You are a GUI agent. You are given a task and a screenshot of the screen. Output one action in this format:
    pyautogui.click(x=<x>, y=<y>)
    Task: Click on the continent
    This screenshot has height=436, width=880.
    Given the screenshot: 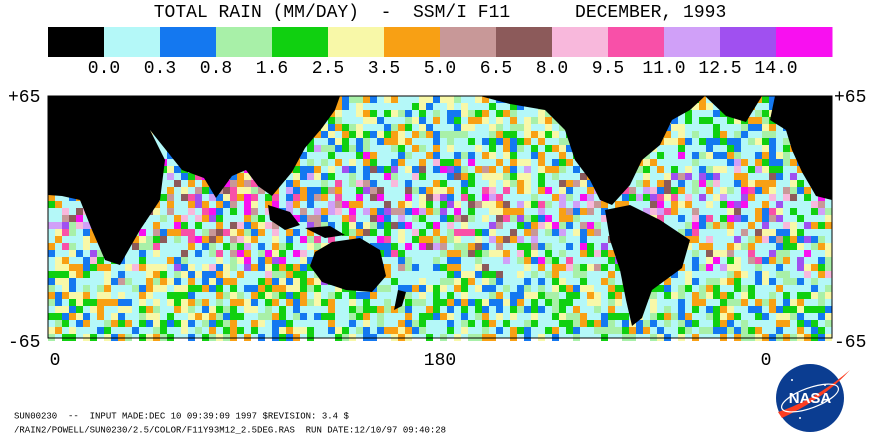 What is the action you would take?
    pyautogui.click(x=235, y=147)
    